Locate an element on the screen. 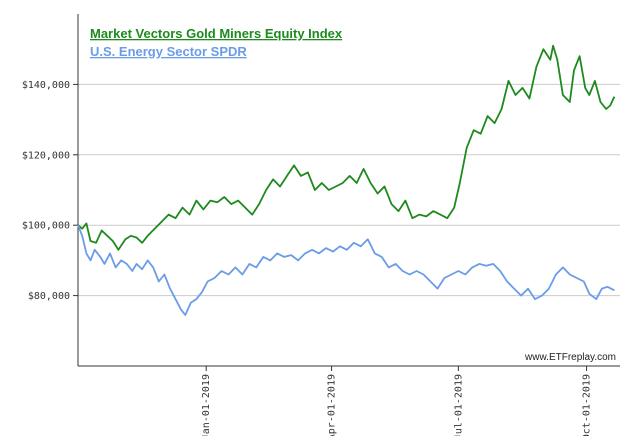  y-tick-label: $80,000 is located at coordinates (49, 296).